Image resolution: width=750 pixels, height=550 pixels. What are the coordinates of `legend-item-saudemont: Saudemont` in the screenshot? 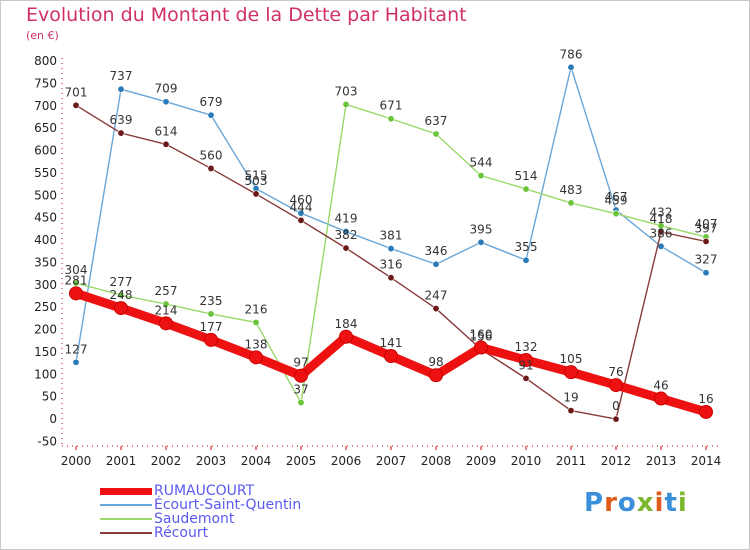 It's located at (230, 519).